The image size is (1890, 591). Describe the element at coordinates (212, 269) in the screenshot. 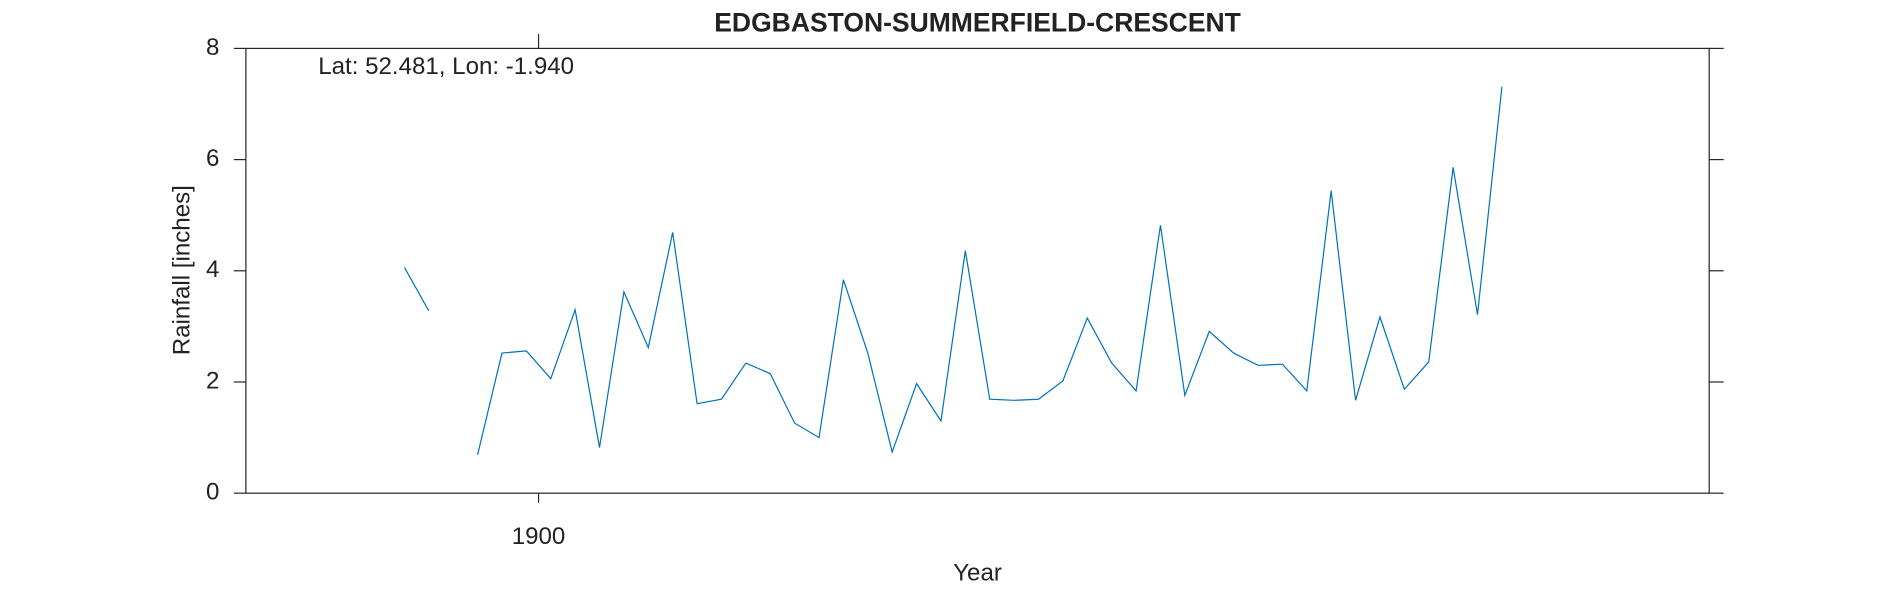

I see `y-tick-label: 4` at that location.